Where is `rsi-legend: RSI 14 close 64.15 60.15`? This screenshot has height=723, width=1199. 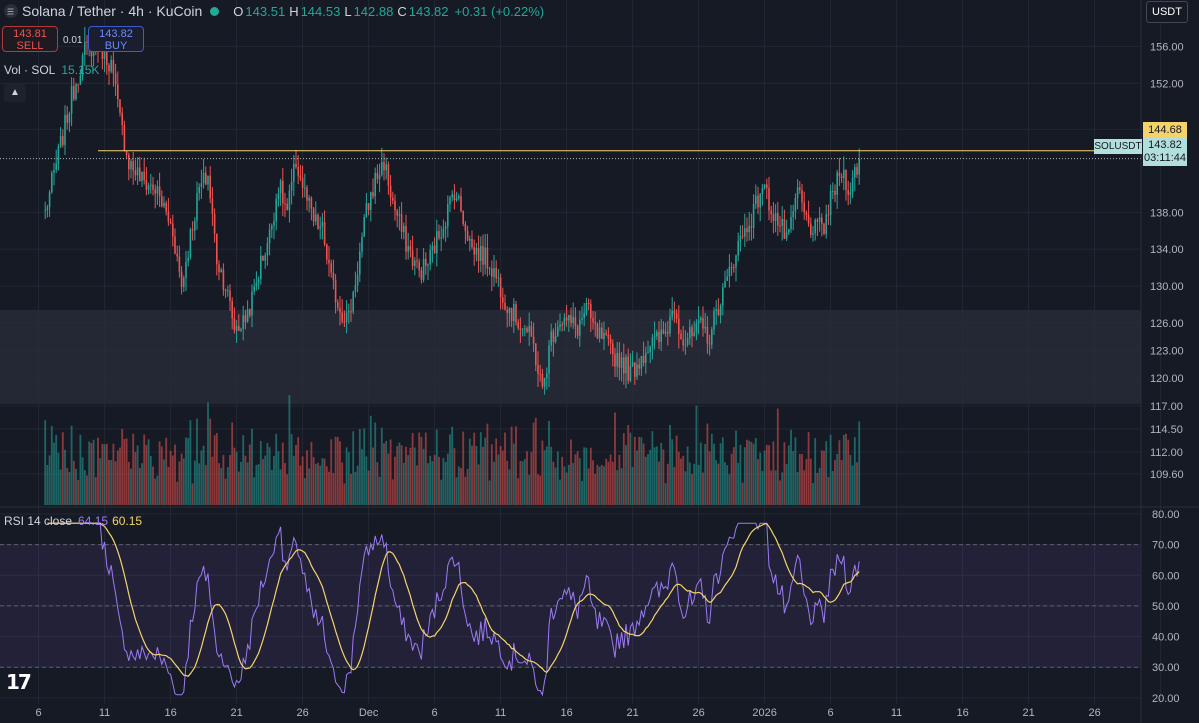 rsi-legend: RSI 14 close 64.15 60.15 is located at coordinates (73, 521).